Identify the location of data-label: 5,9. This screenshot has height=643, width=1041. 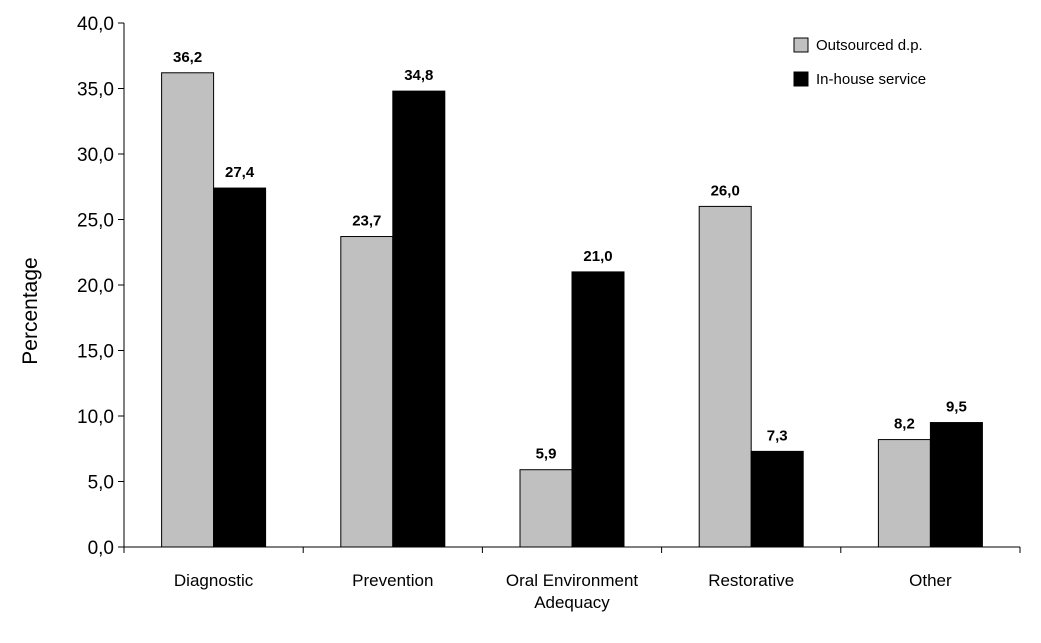
(546, 454).